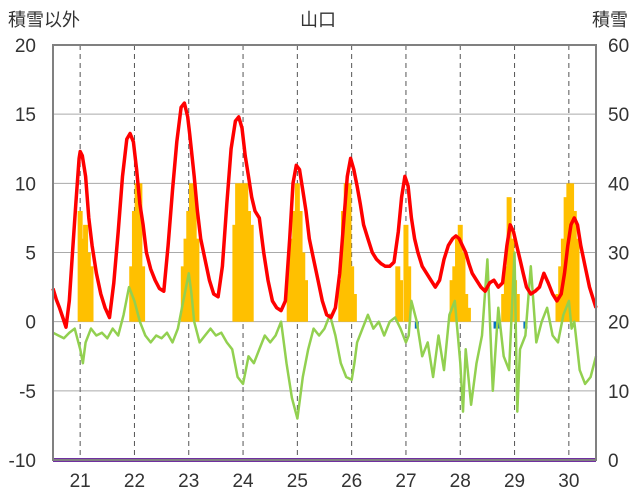  Describe the element at coordinates (44, 20) in the screenshot. I see `left-axis-label: 積雪以外` at that location.